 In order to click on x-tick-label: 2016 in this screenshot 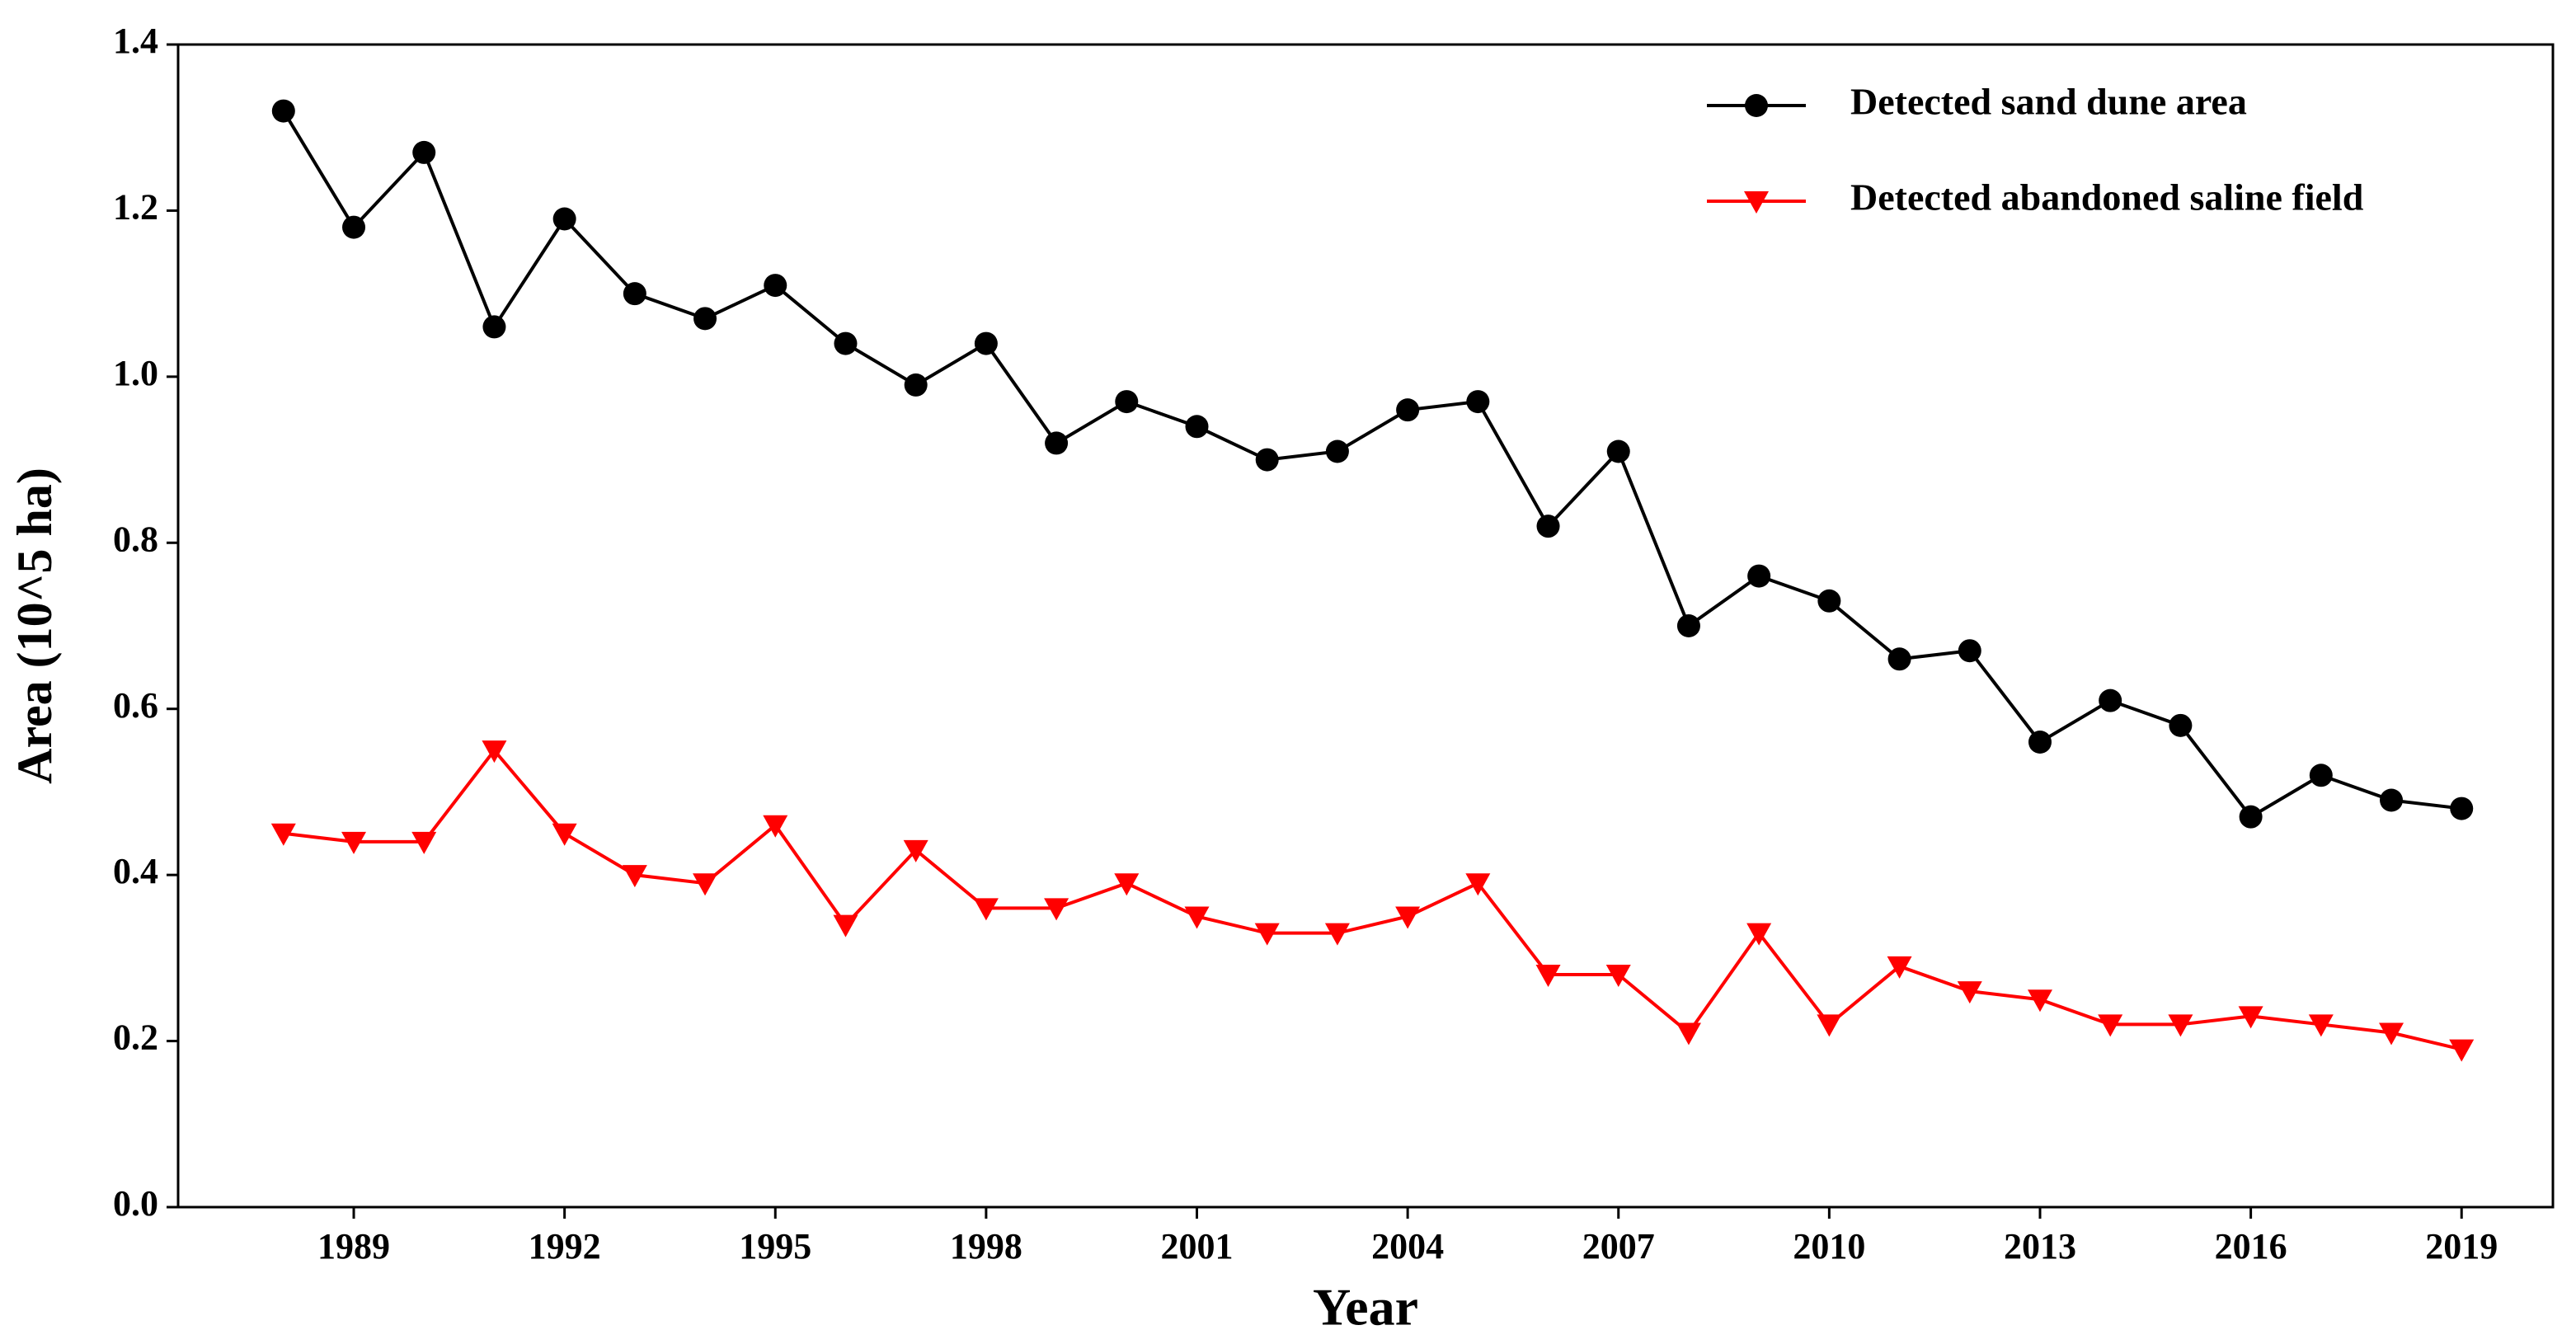, I will do `click(2251, 1246)`.